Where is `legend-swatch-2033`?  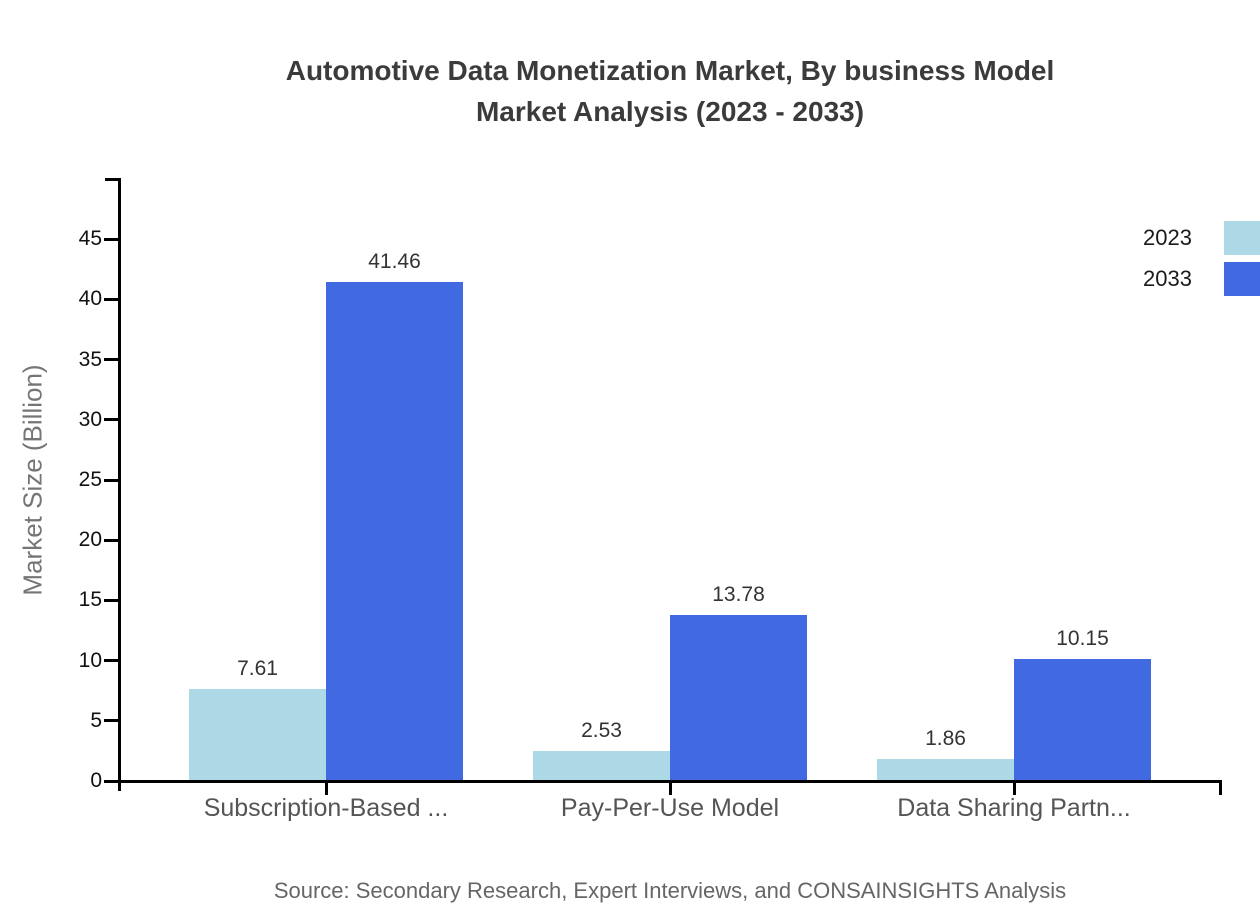 legend-swatch-2033 is located at coordinates (1242, 279).